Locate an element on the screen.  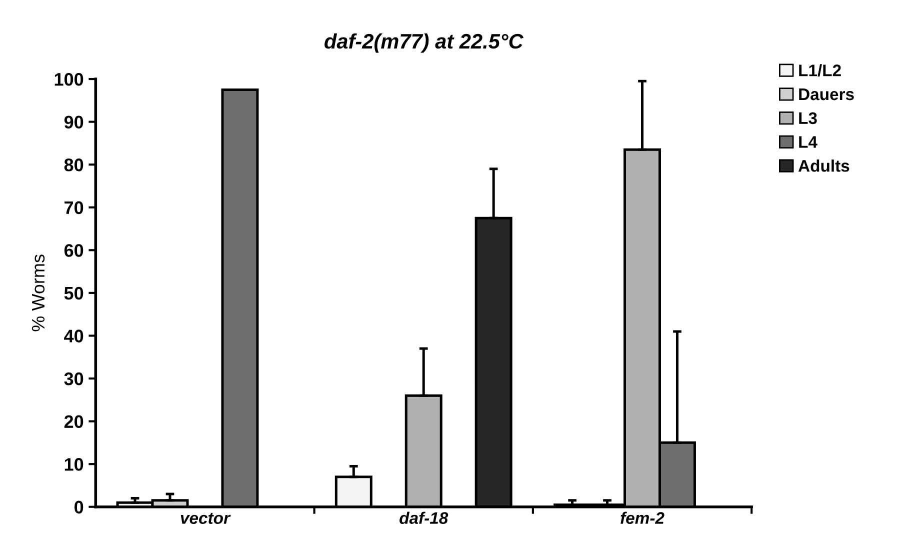
legend-label: L1/L2 is located at coordinates (820, 70).